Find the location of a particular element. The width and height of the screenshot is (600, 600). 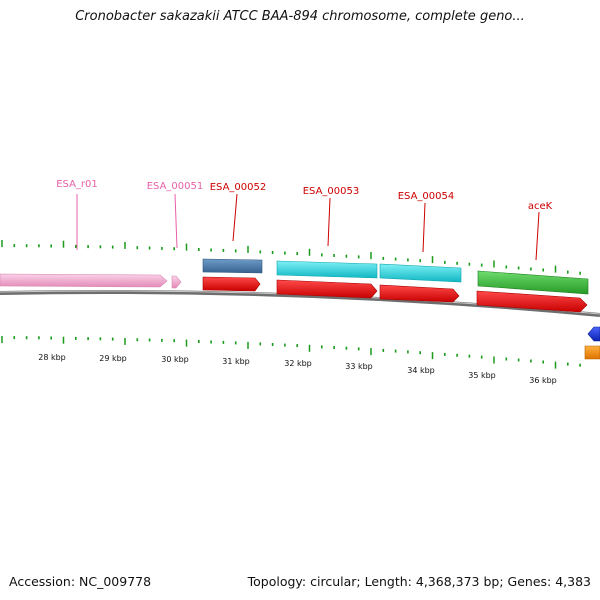

feature-track-cds is located at coordinates (395, 294).